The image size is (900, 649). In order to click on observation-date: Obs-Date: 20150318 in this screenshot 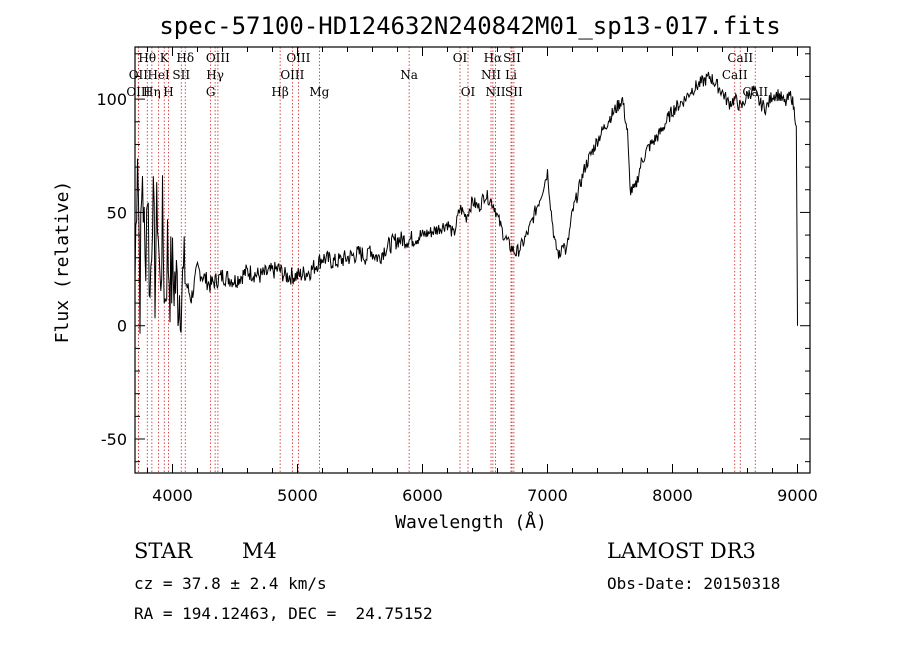, I will do `click(694, 583)`.